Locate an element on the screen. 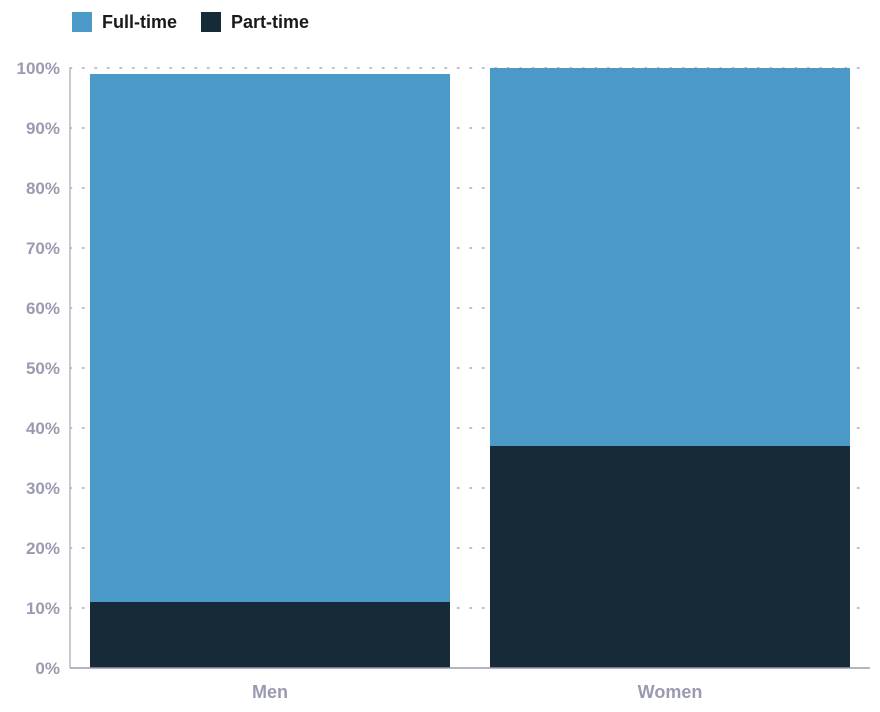  legend-swatch-part-time is located at coordinates (211, 22).